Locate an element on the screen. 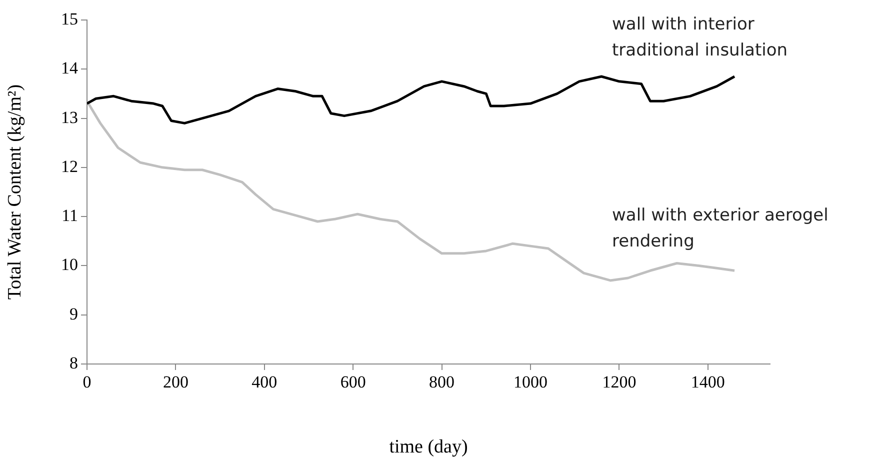 The width and height of the screenshot is (880, 463). y-tick-label: 12 is located at coordinates (69, 166).